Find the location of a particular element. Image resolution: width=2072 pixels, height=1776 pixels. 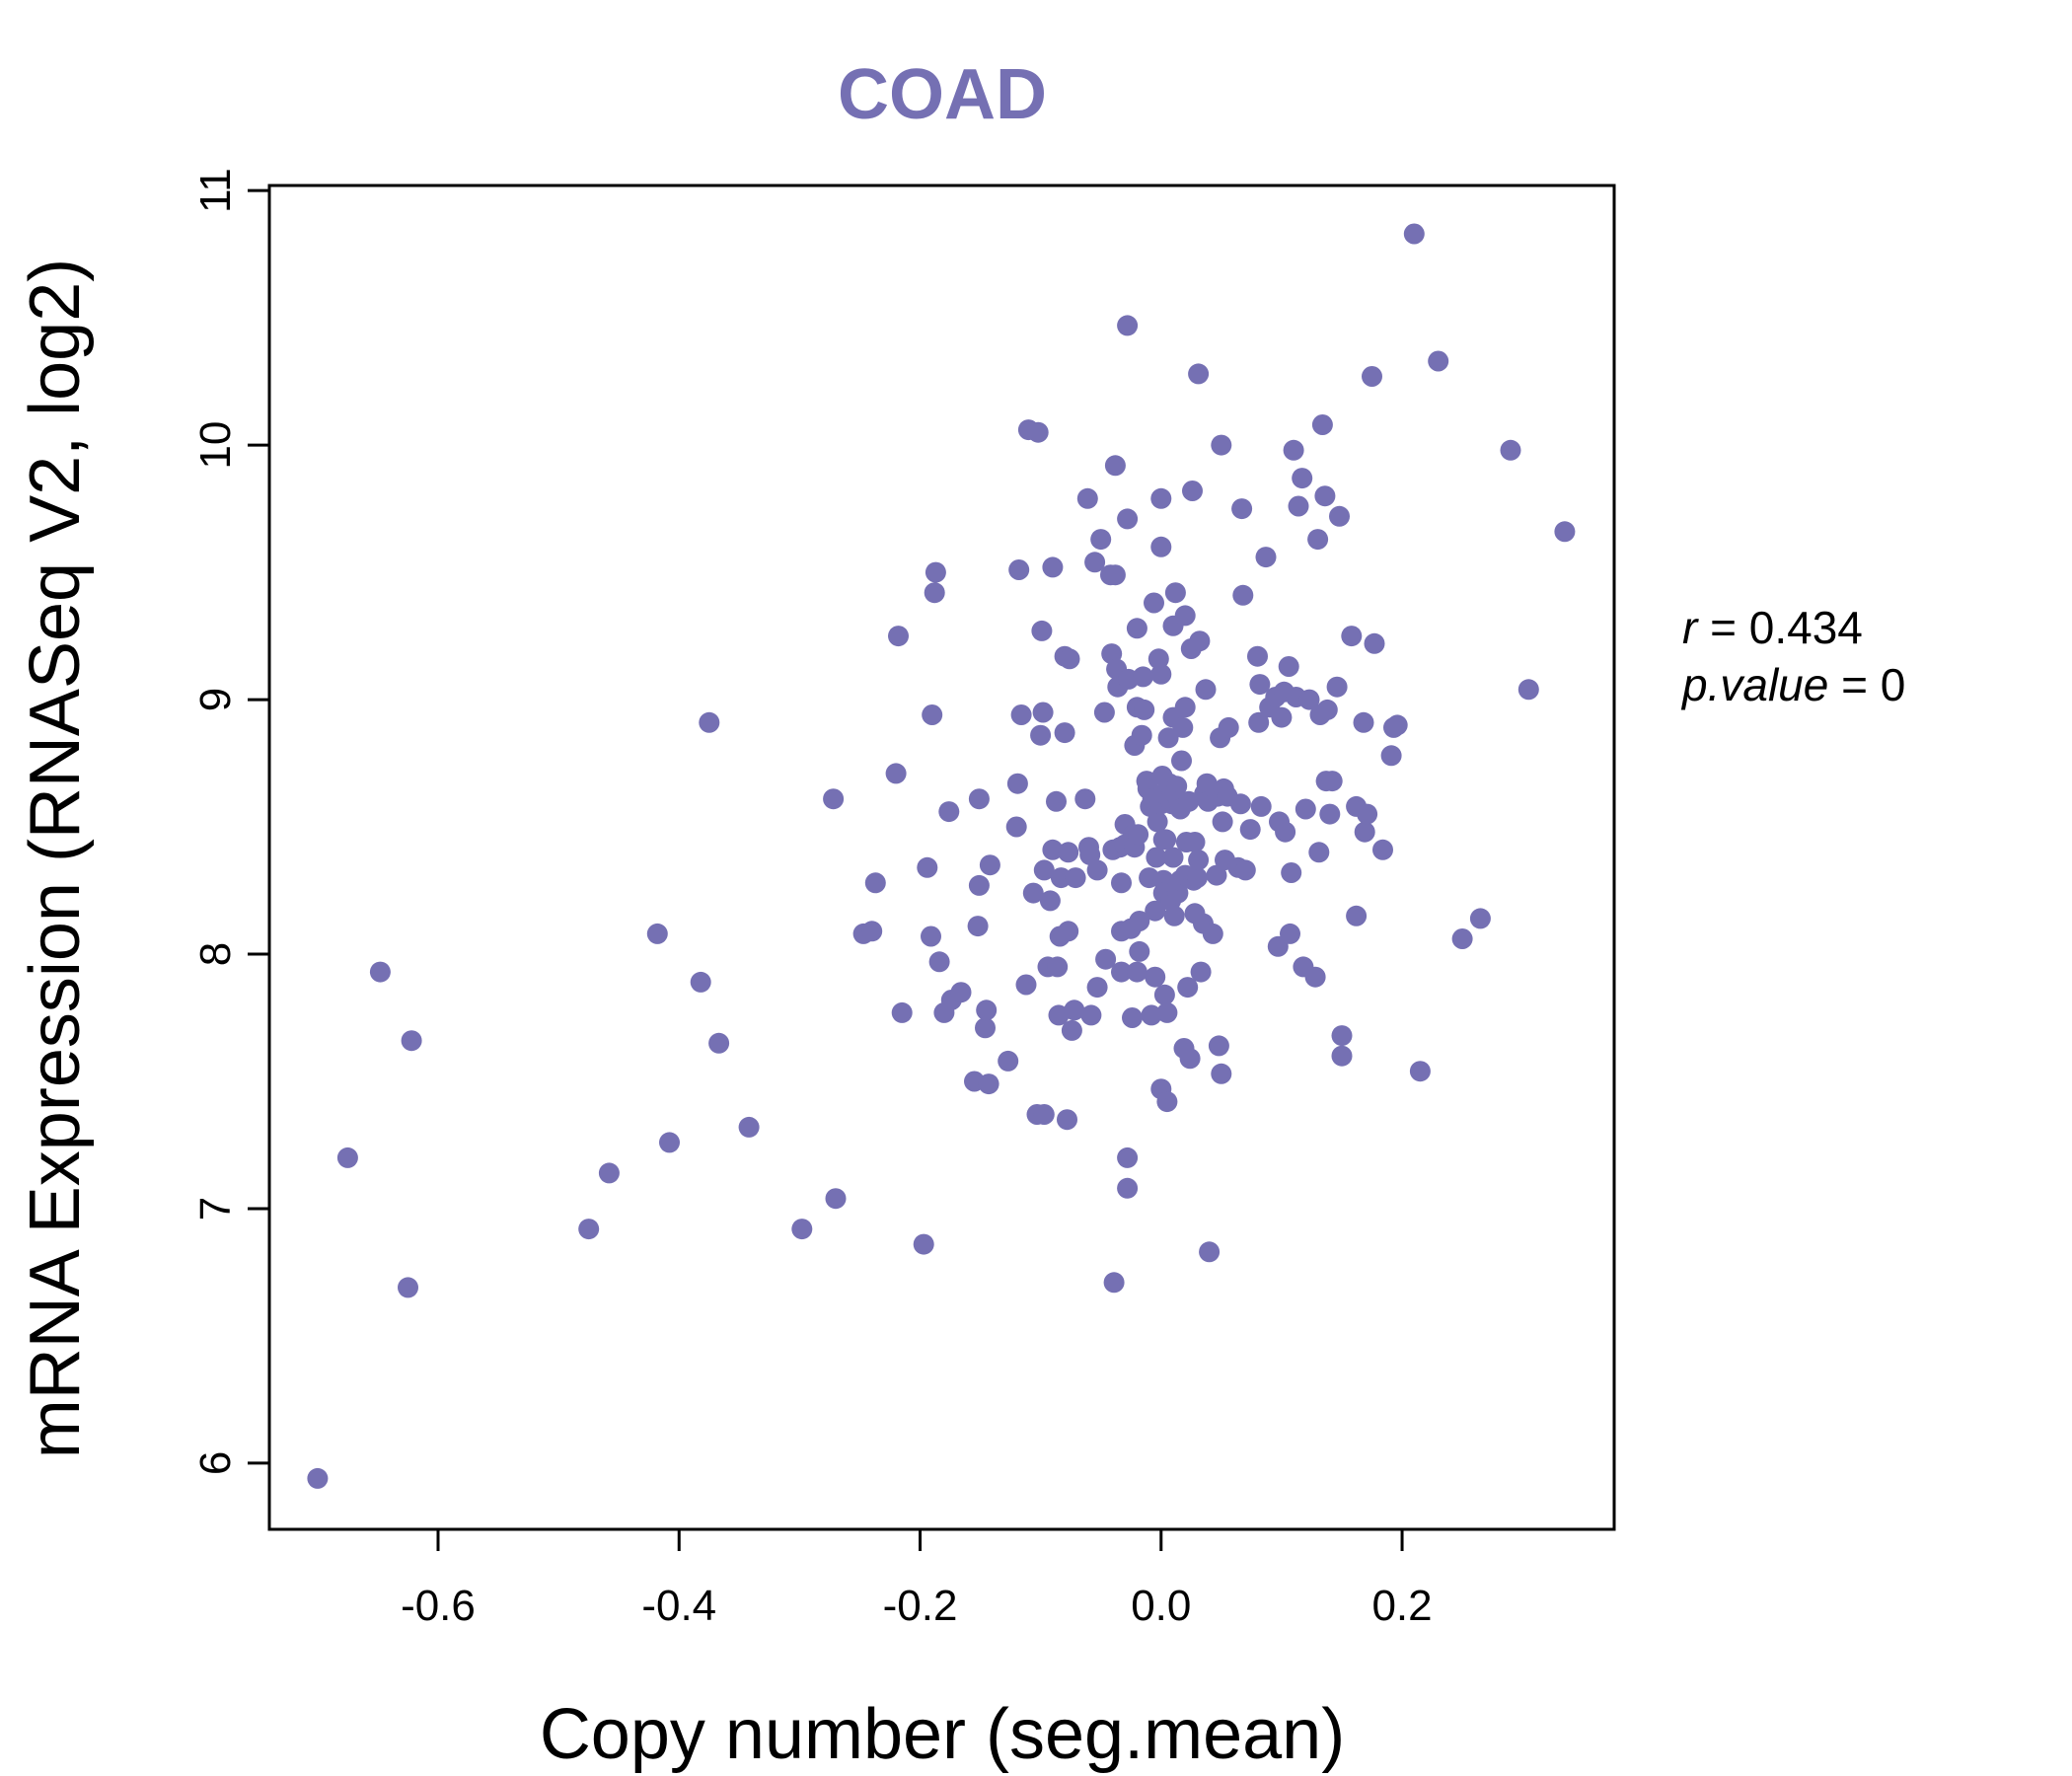

p-equals: = is located at coordinates (1854, 685).